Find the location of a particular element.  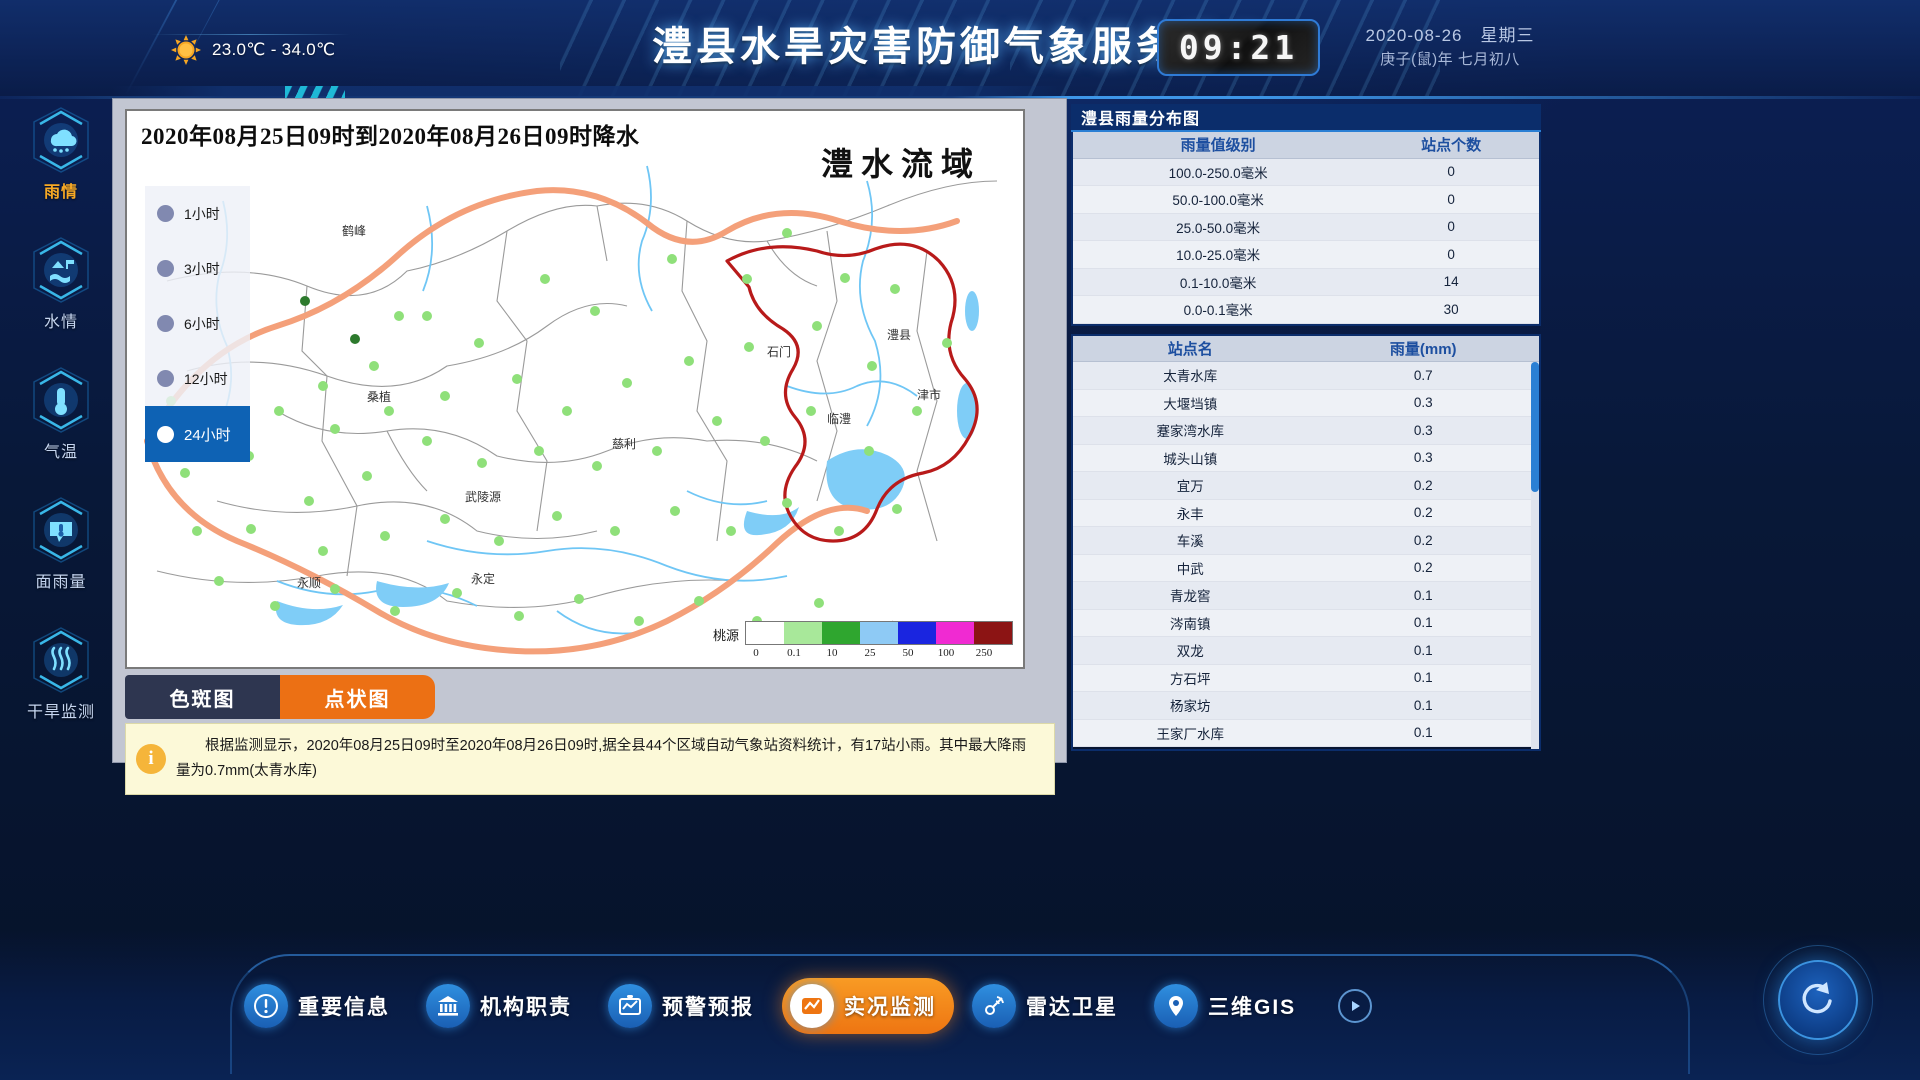

right-panel-title: 澧县雨量分布图 is located at coordinates (1141, 119).